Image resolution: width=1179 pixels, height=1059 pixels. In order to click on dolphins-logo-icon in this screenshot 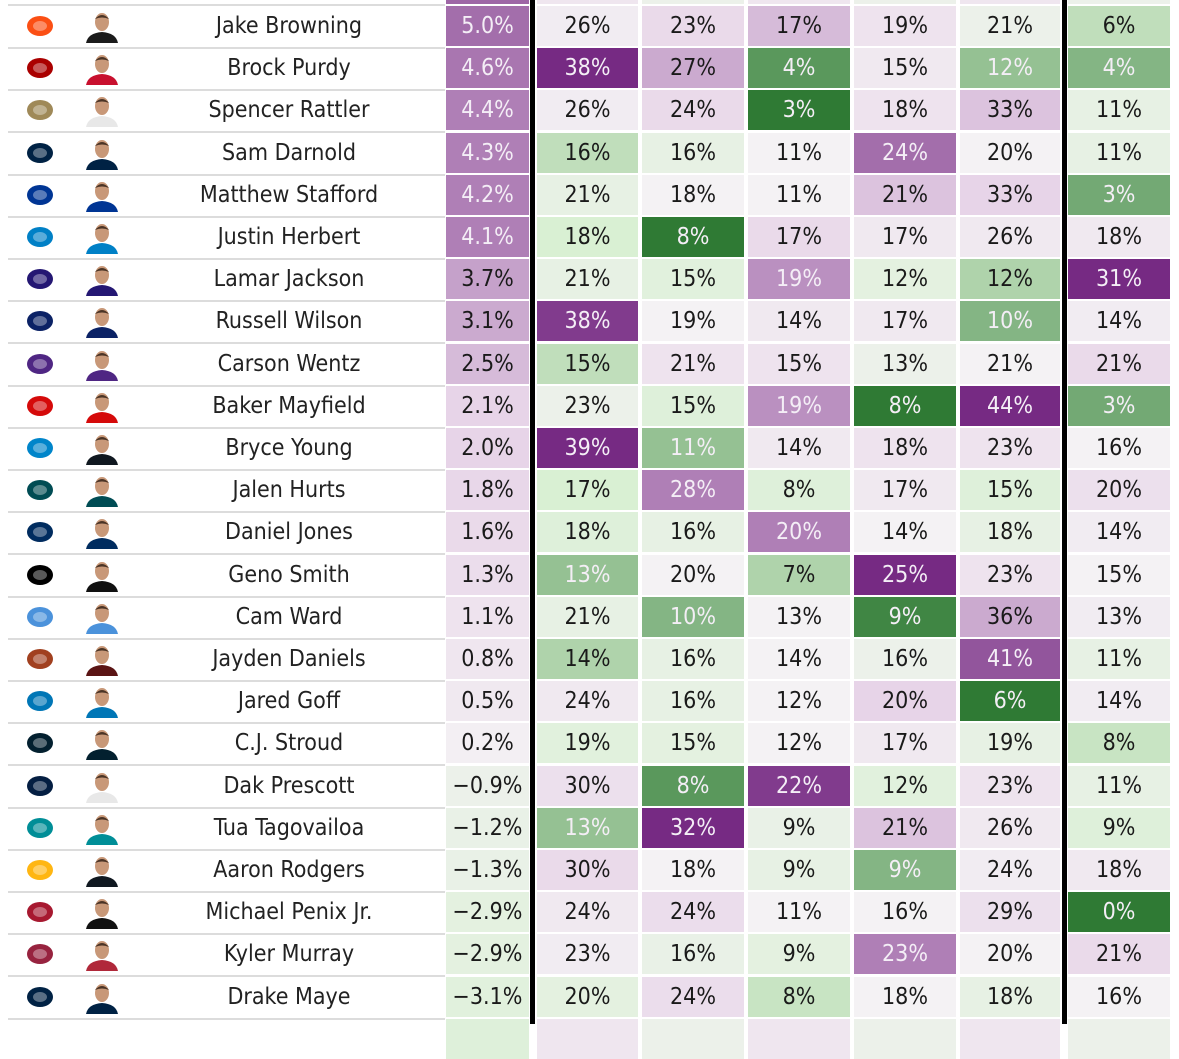, I will do `click(40, 828)`.